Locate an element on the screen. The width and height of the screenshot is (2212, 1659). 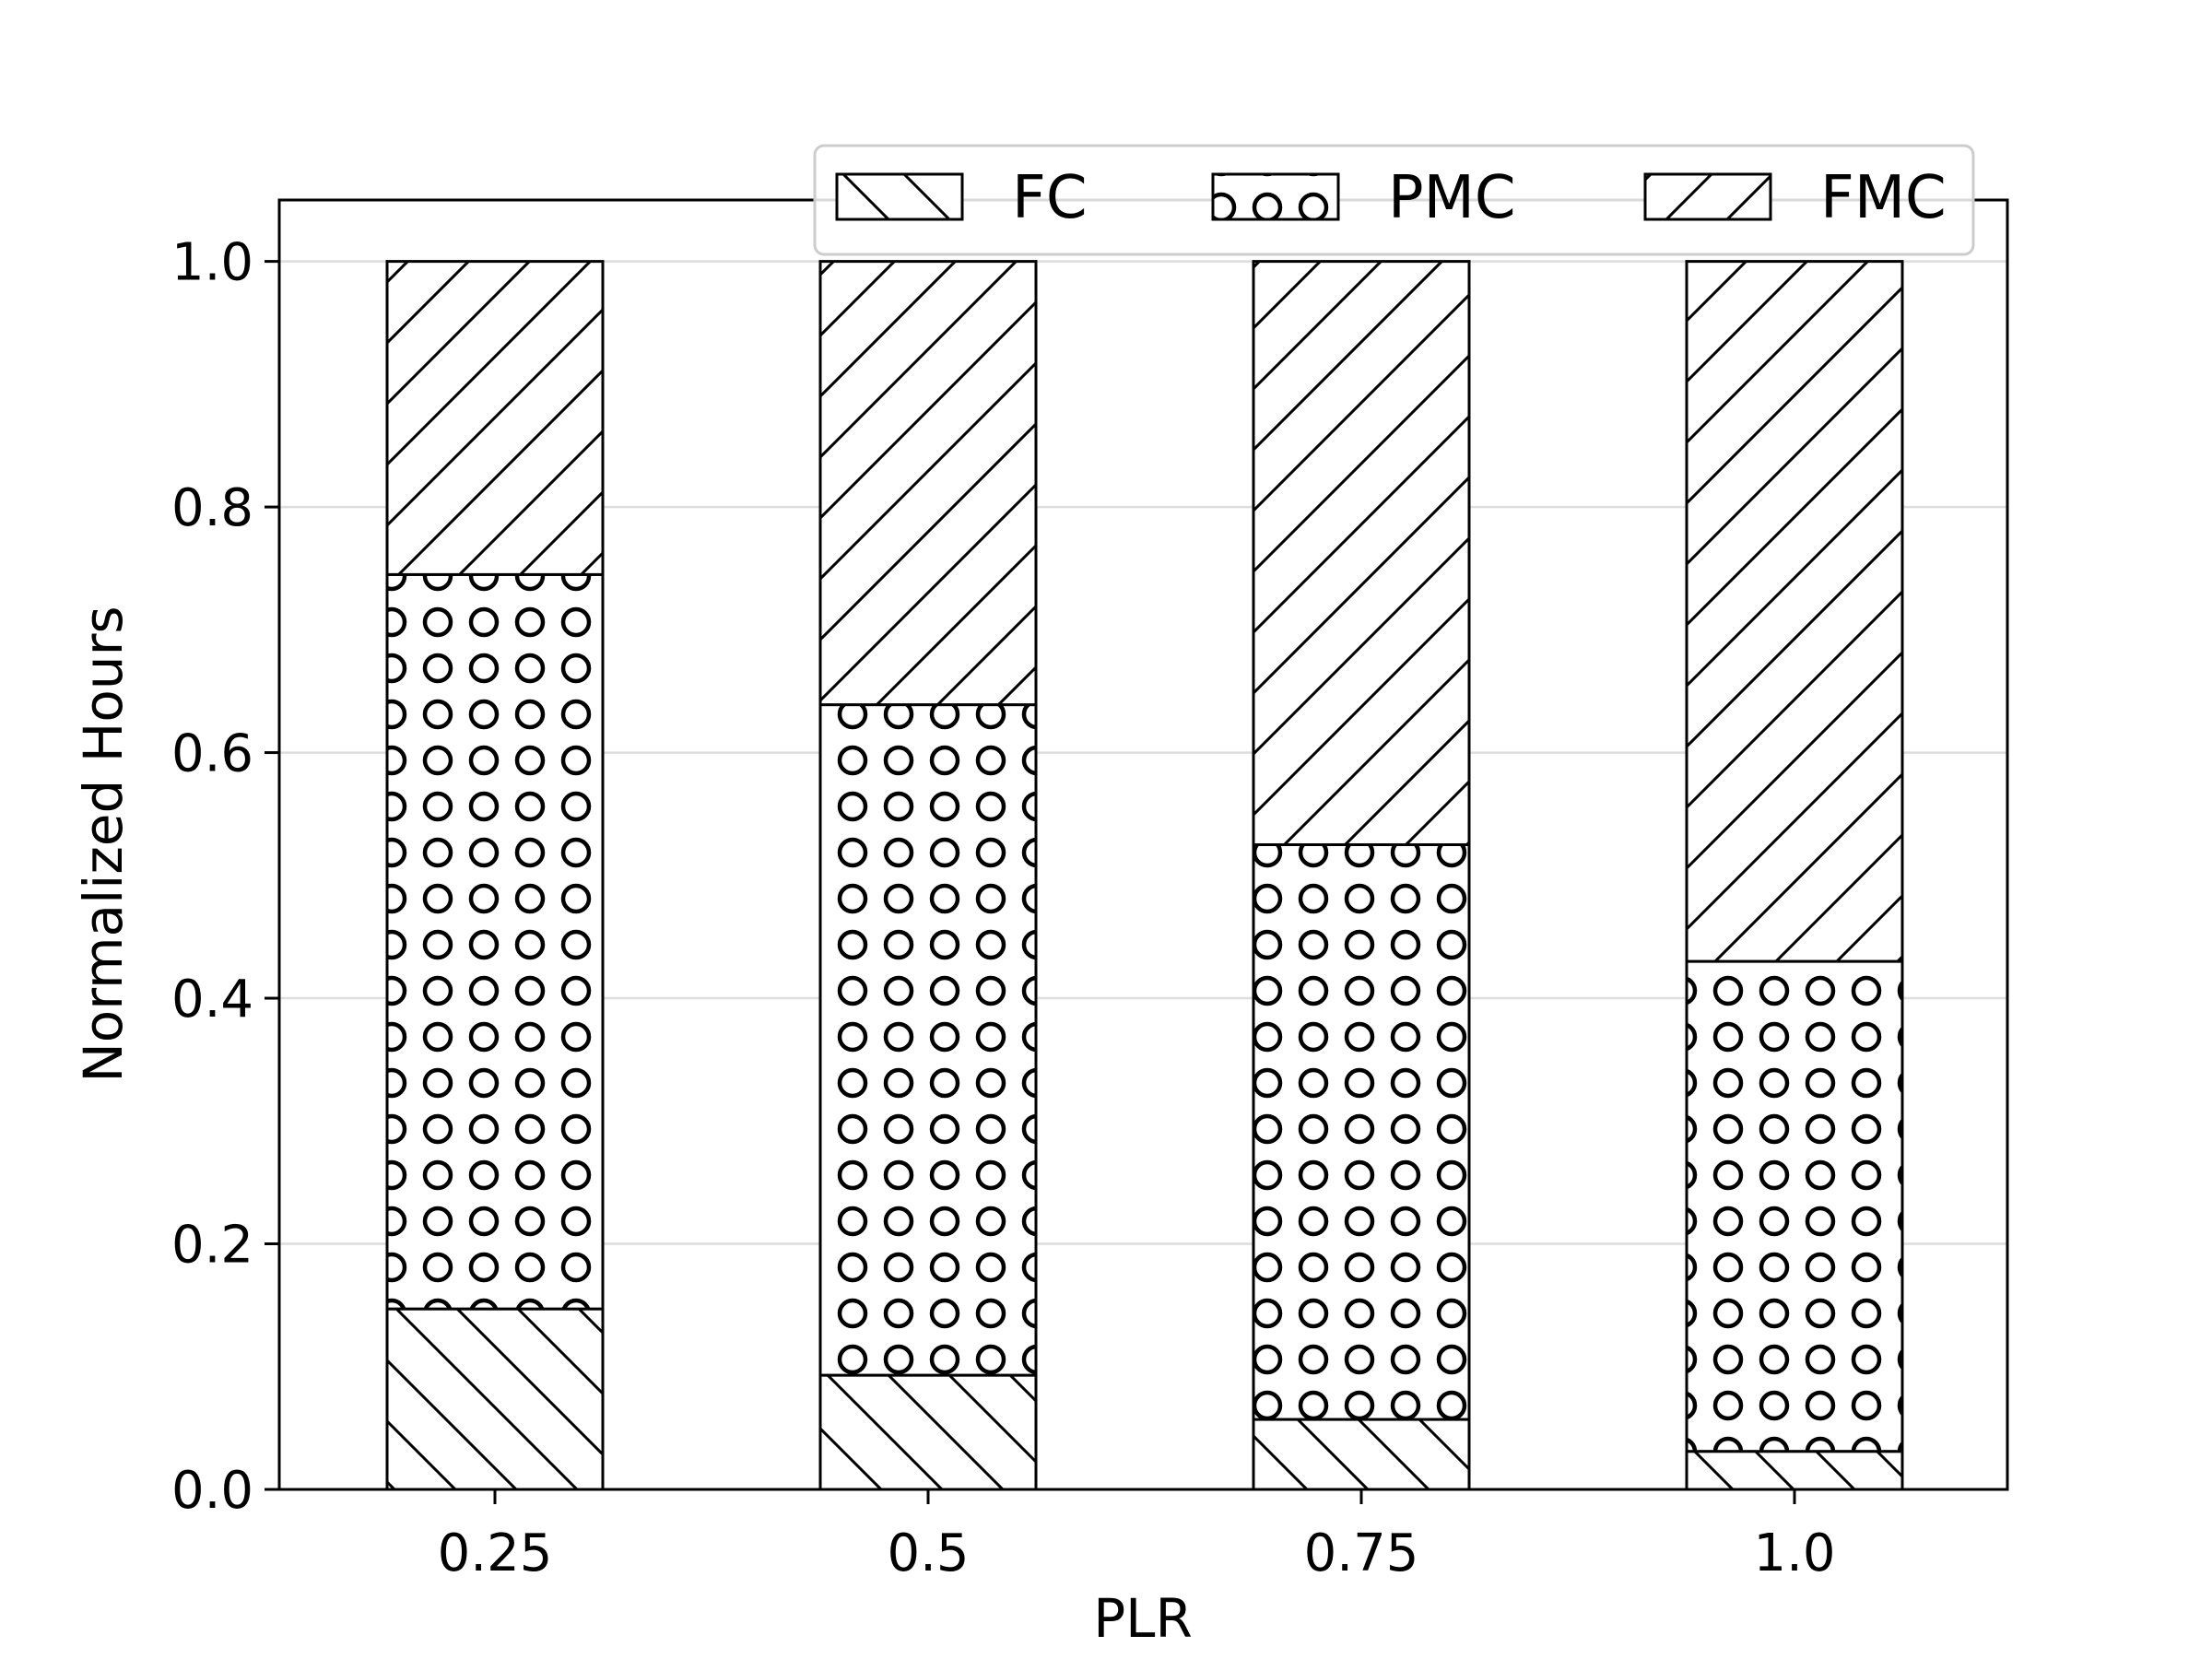
x-tick-label: 0.75 is located at coordinates (1361, 1553).